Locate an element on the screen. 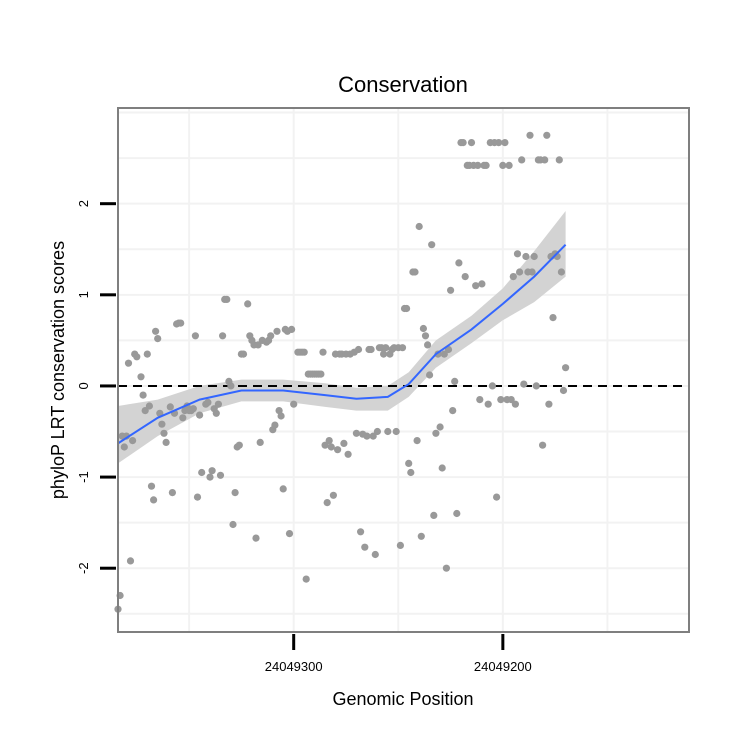 Image resolution: width=750 pixels, height=750 pixels. x-tick-label: 24049300 is located at coordinates (294, 666).